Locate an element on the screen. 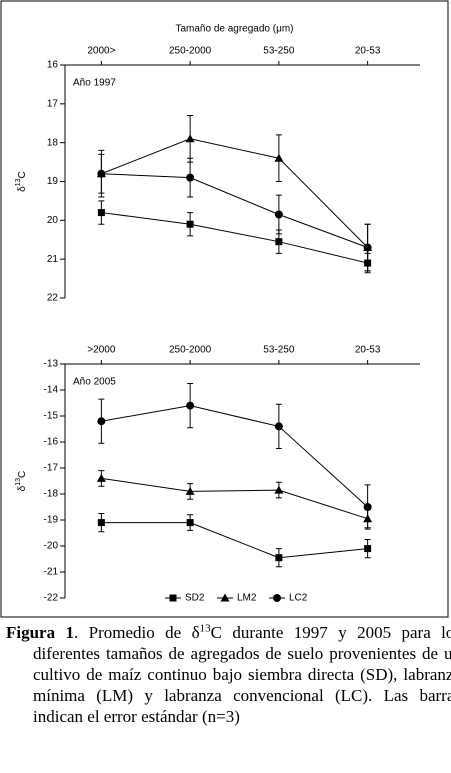 This screenshot has height=773, width=451. y-tick-label: 20 is located at coordinates (53, 220).